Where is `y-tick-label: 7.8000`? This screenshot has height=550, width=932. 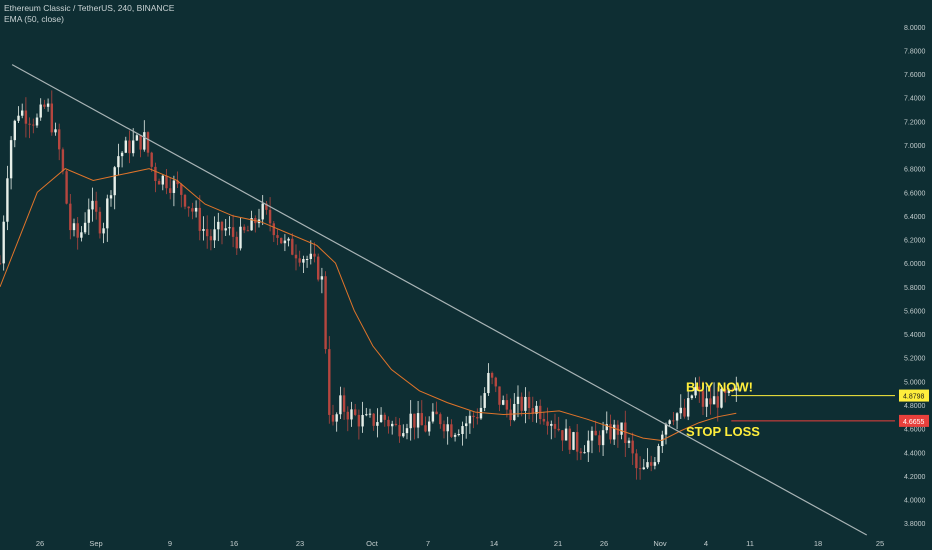
y-tick-label: 7.8000 is located at coordinates (915, 51).